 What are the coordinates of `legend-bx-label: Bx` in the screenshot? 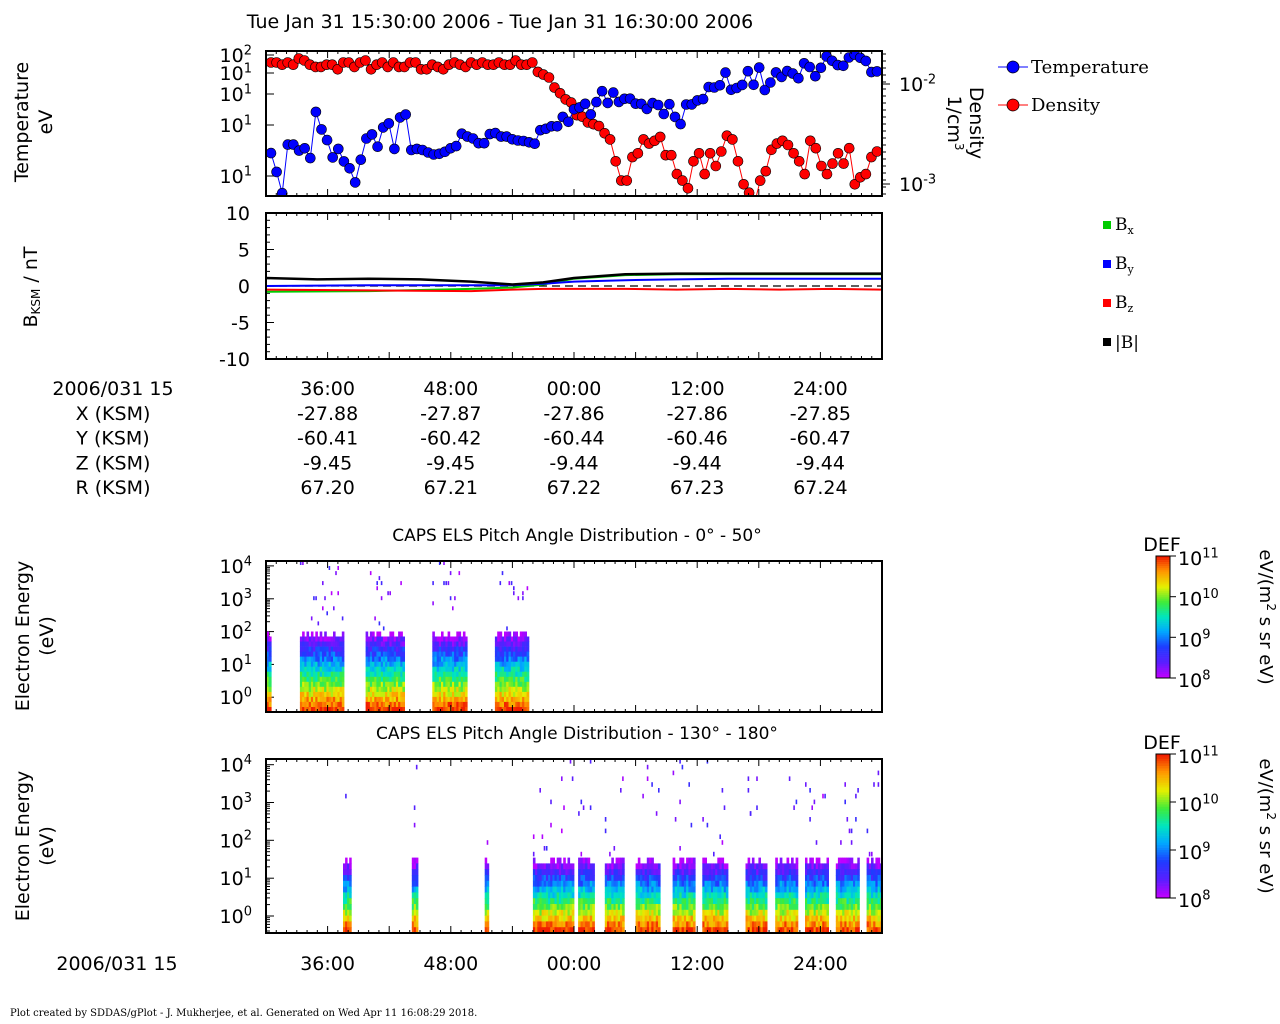 It's located at (1125, 226).